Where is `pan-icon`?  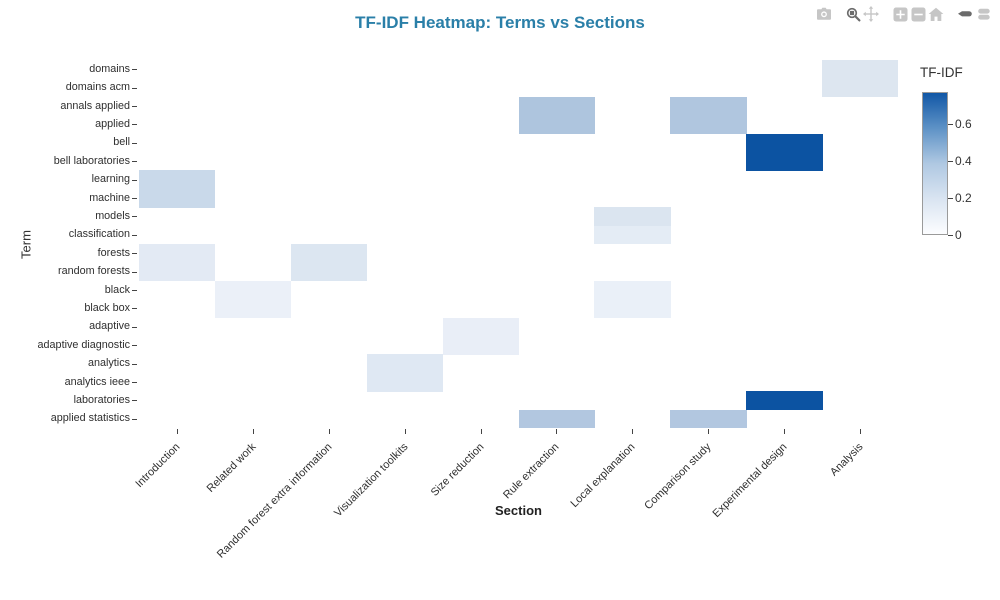
pan-icon is located at coordinates (871, 14).